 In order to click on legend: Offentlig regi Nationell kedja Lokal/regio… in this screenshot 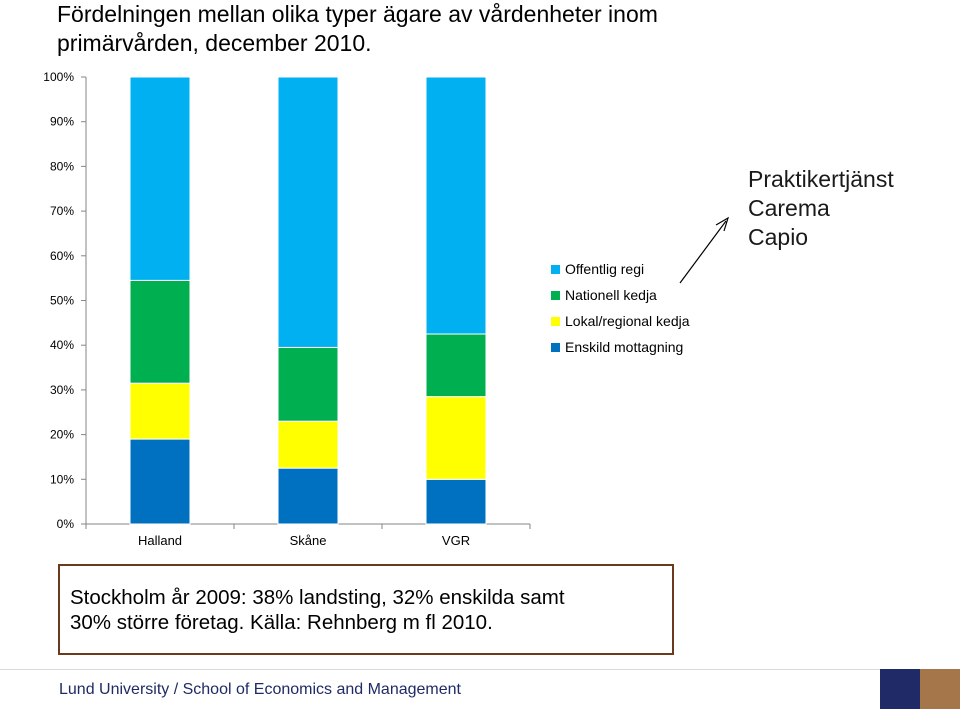, I will do `click(620, 308)`.